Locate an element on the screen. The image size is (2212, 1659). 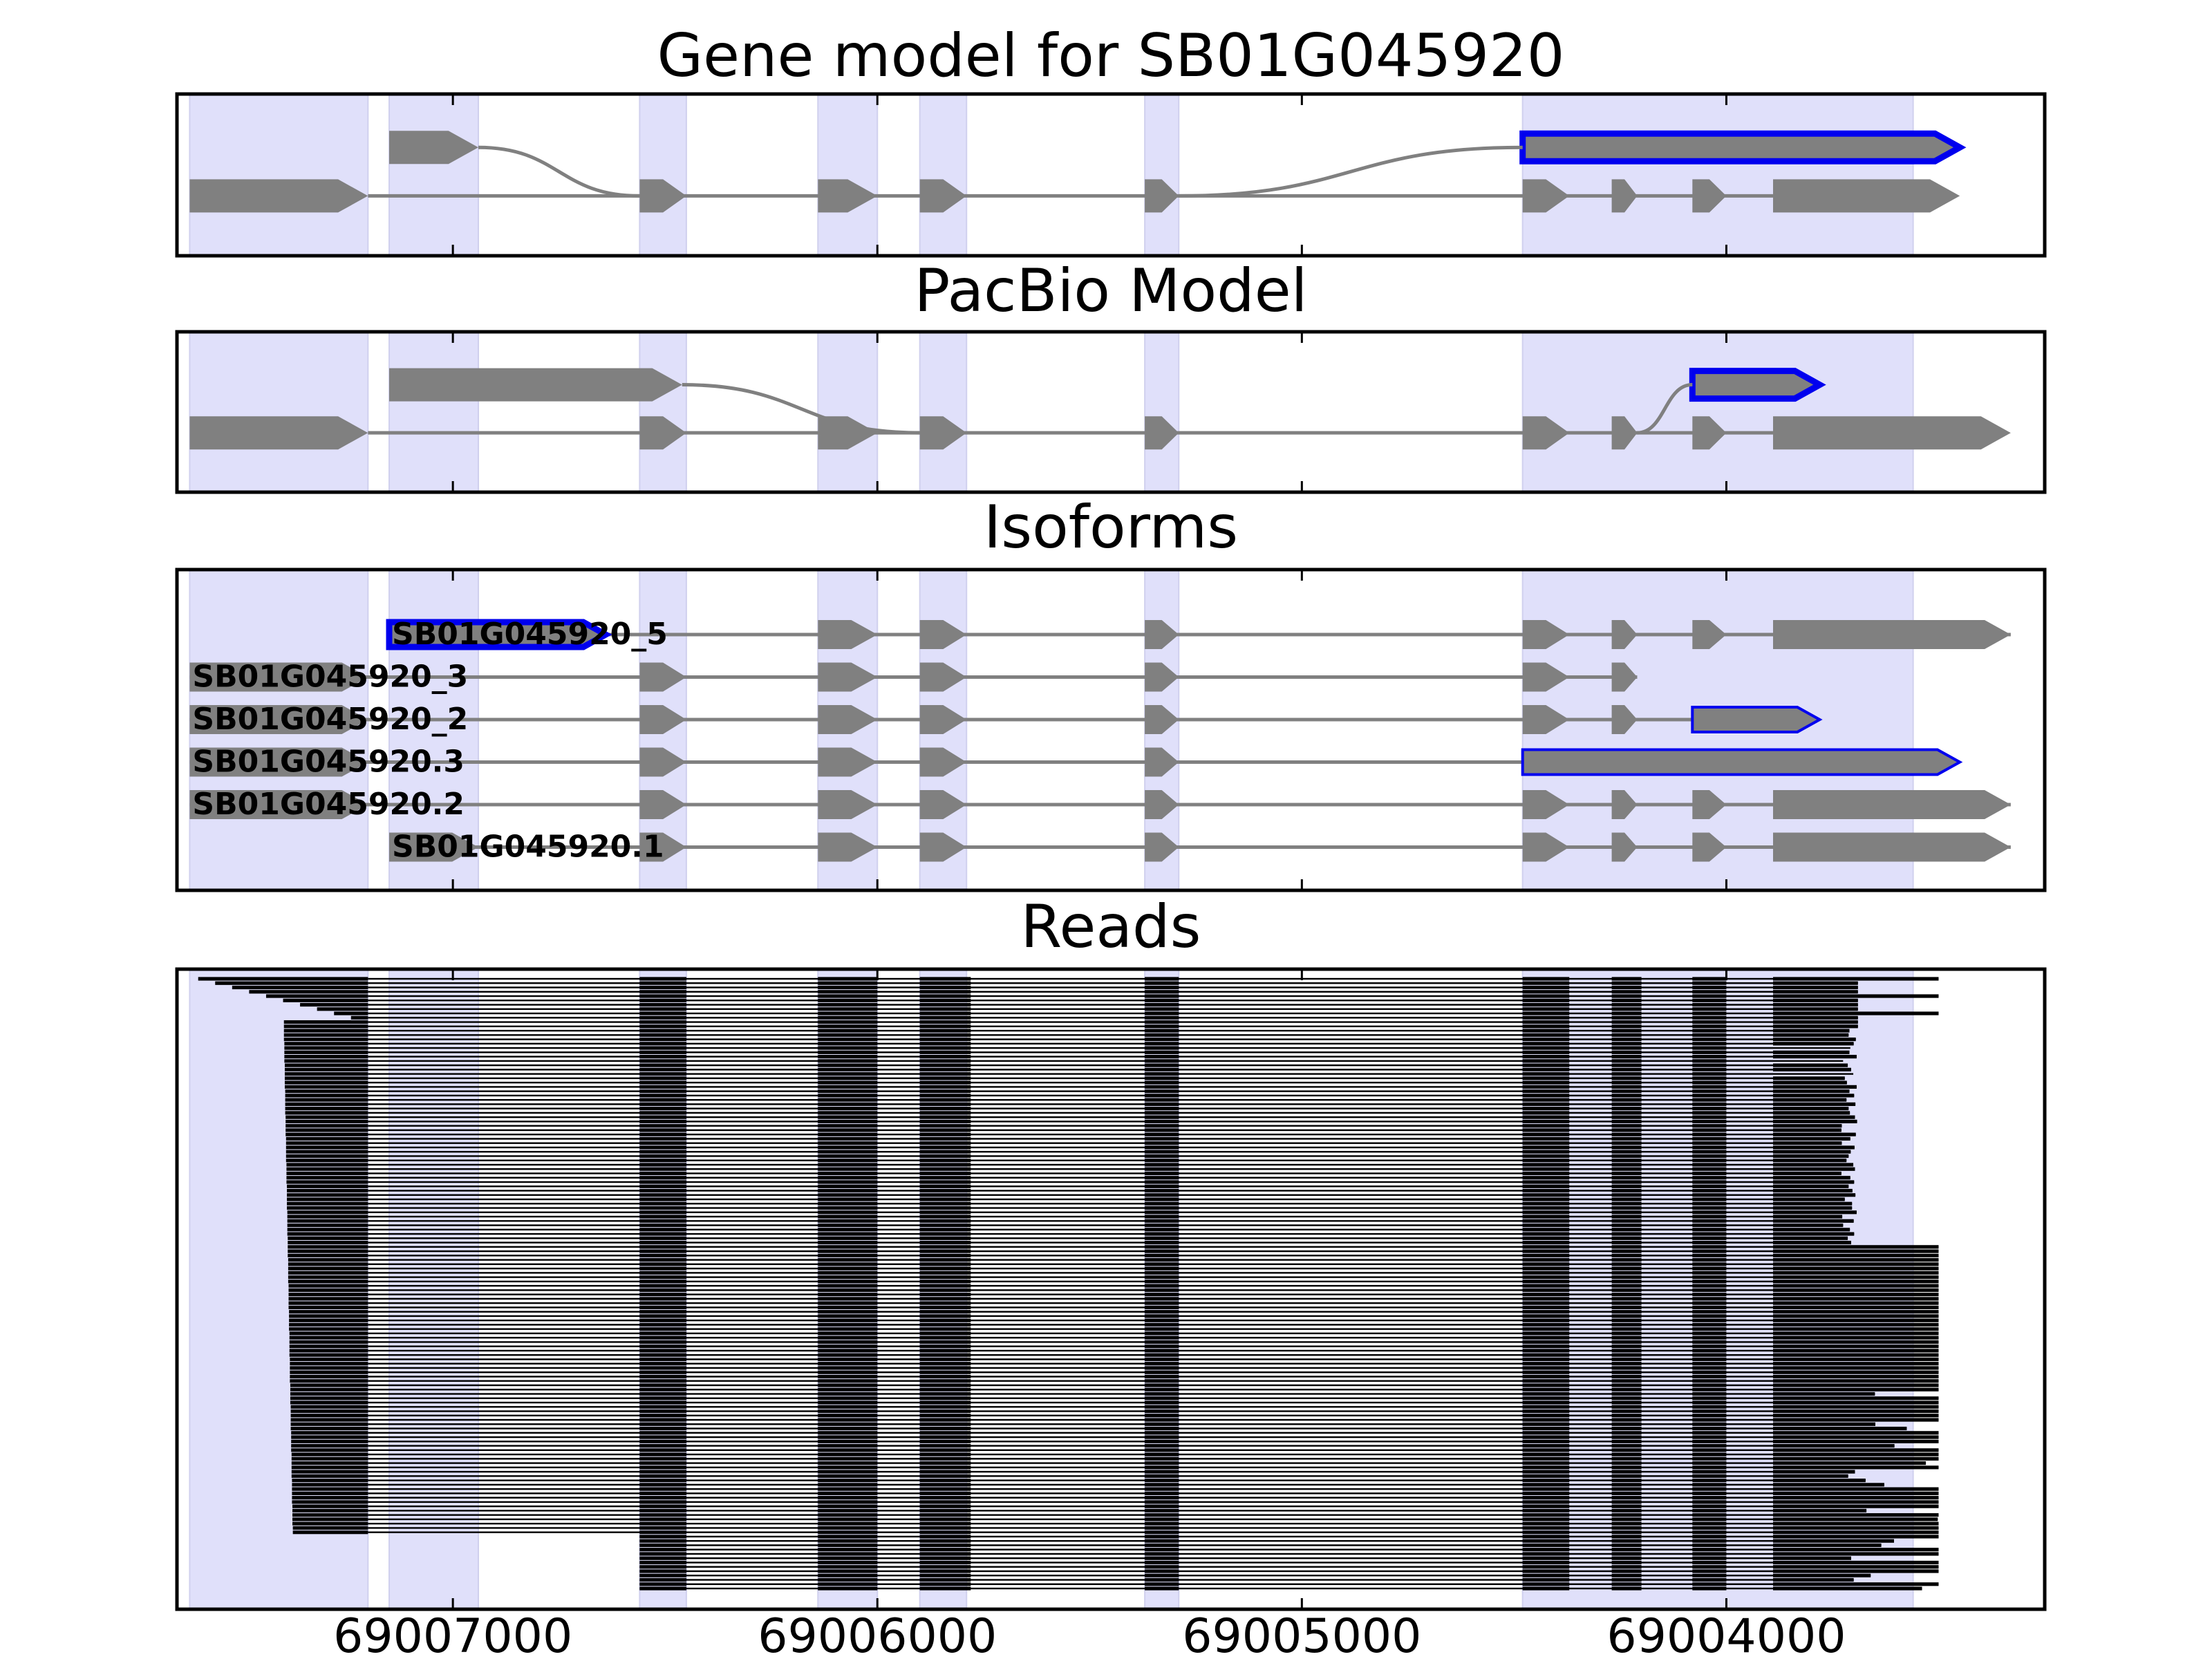
panel-title: Reads is located at coordinates (1111, 927).